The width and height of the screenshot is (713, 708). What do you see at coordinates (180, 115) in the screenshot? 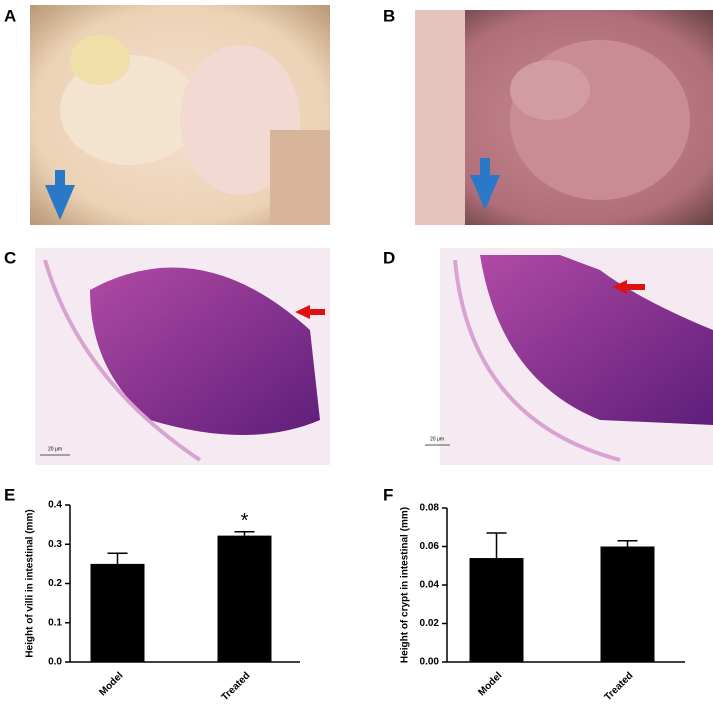
I see `photo-a` at bounding box center [180, 115].